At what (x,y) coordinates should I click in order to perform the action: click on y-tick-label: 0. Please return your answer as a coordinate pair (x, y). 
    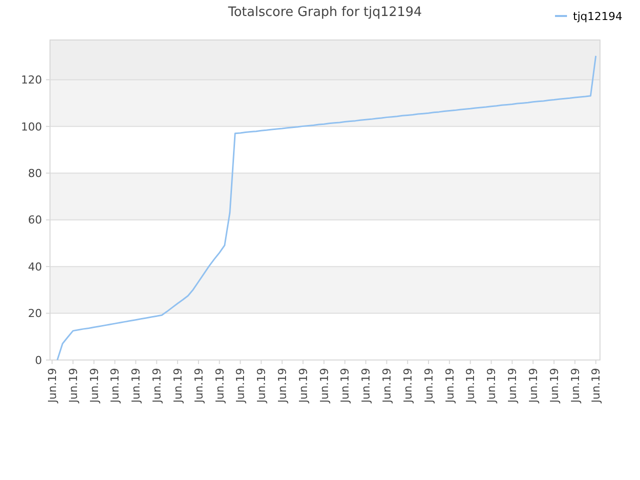
    Looking at the image, I should click on (38, 360).